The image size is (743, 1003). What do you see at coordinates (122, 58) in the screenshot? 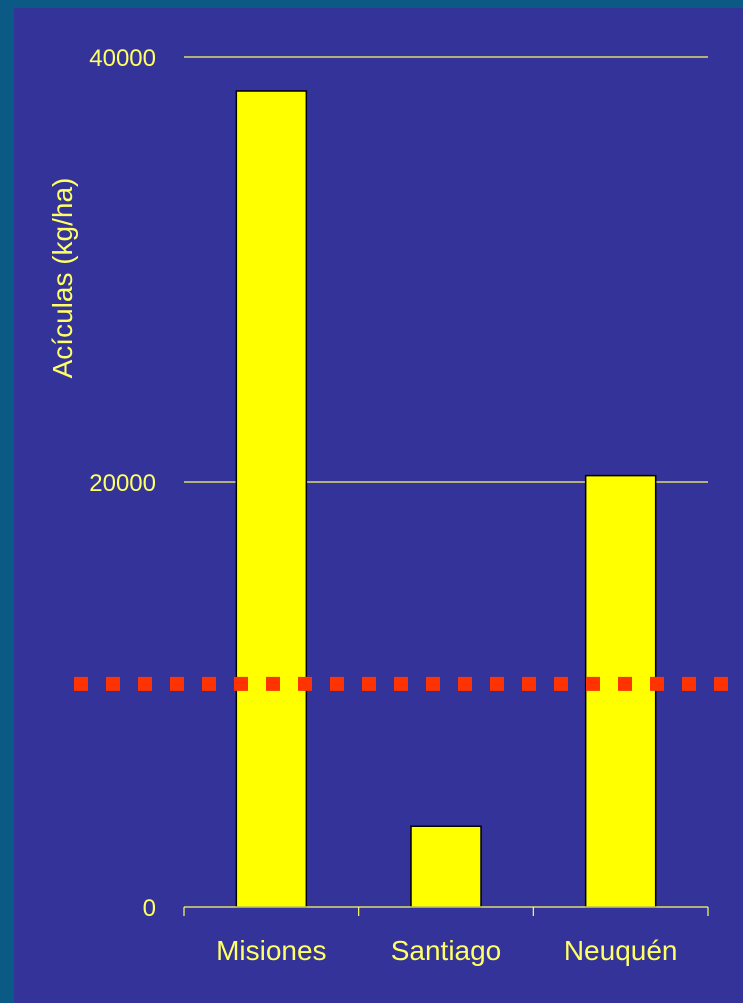
I see `y-tick-label: 40000` at bounding box center [122, 58].